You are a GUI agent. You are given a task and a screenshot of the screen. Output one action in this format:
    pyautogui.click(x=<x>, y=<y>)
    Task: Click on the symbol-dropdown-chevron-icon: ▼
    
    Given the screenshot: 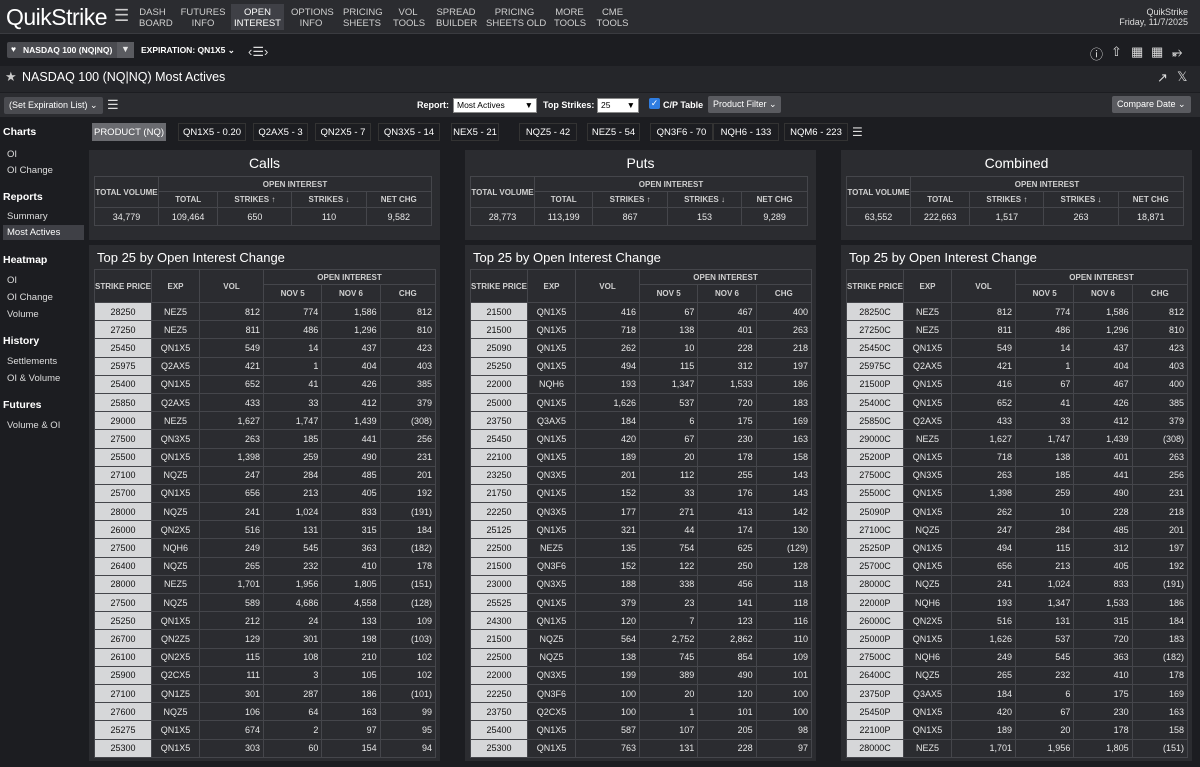 What is the action you would take?
    pyautogui.click(x=125, y=50)
    